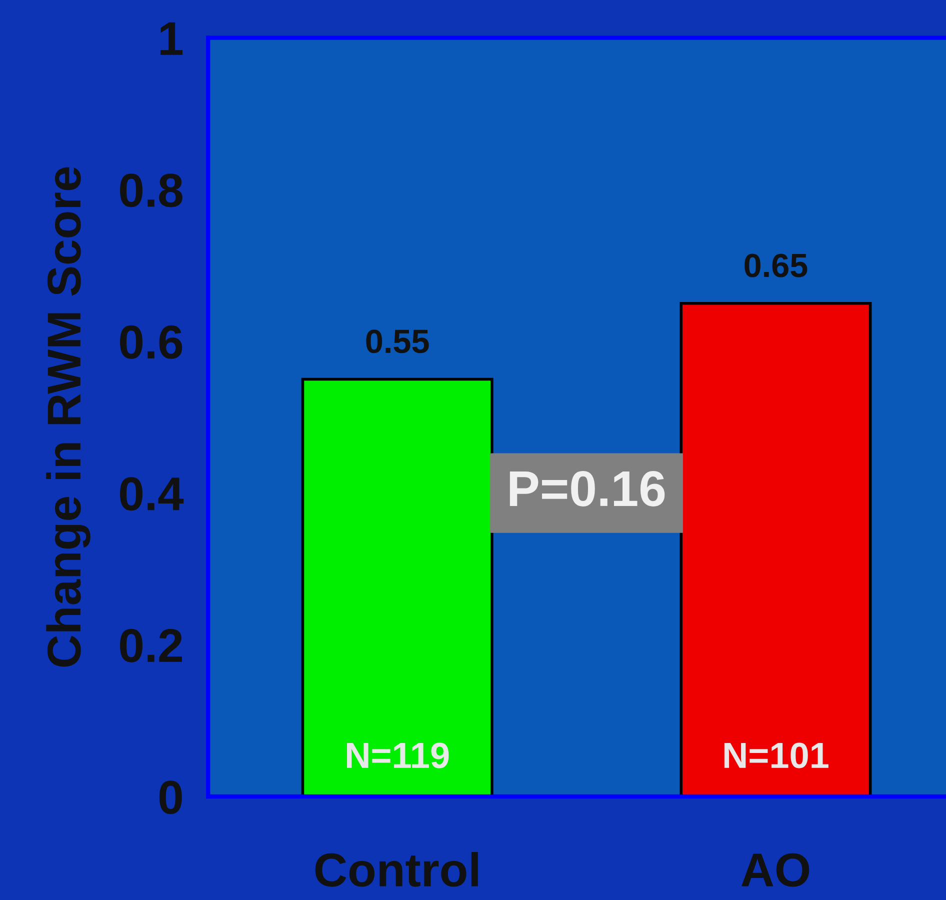 Image resolution: width=946 pixels, height=900 pixels. Describe the element at coordinates (775, 870) in the screenshot. I see `x-tick-label: AO` at that location.